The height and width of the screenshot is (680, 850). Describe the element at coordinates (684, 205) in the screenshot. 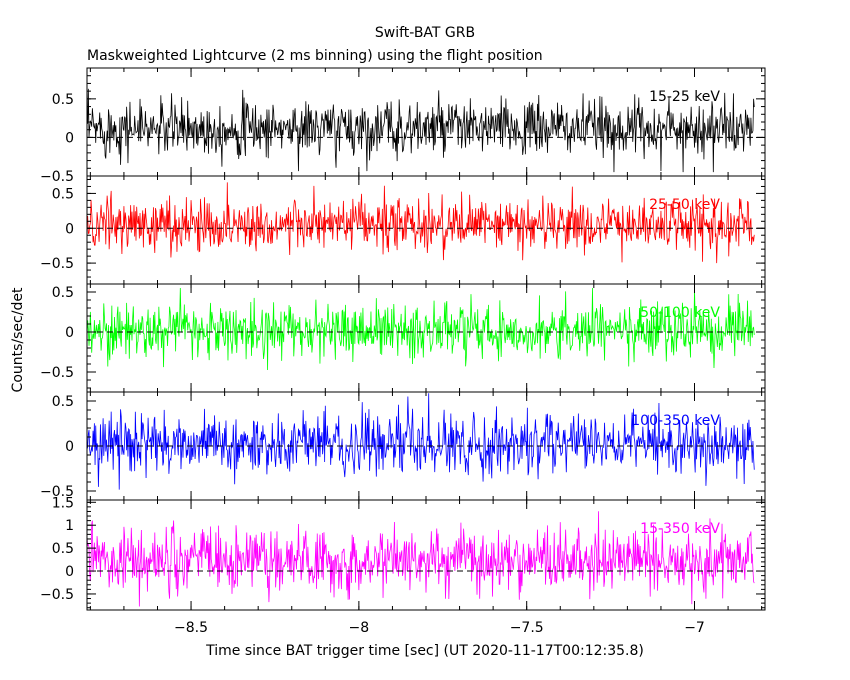

I see `band-label: 25-50 keV` at that location.